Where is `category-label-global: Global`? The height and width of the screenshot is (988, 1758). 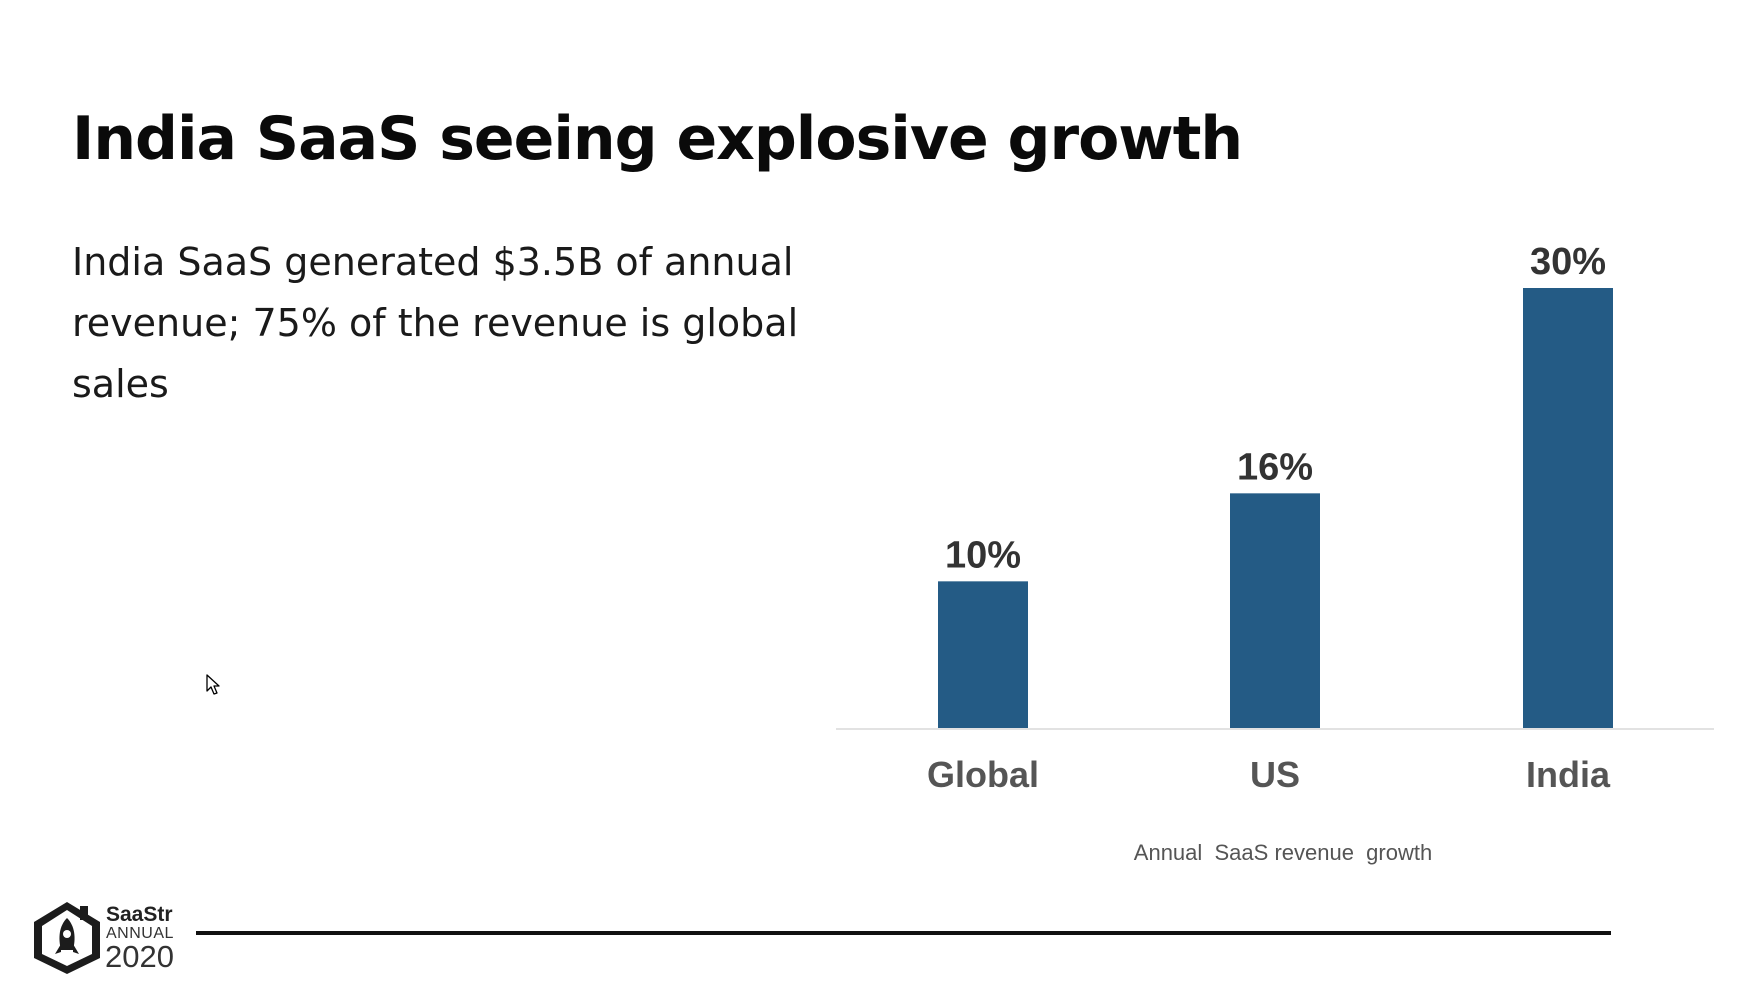 category-label-global: Global is located at coordinates (983, 774).